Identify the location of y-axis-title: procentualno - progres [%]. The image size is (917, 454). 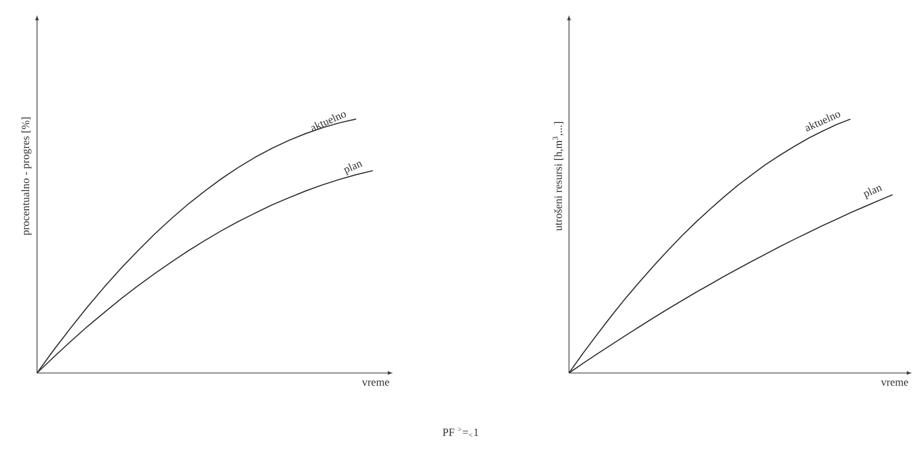
(26, 177).